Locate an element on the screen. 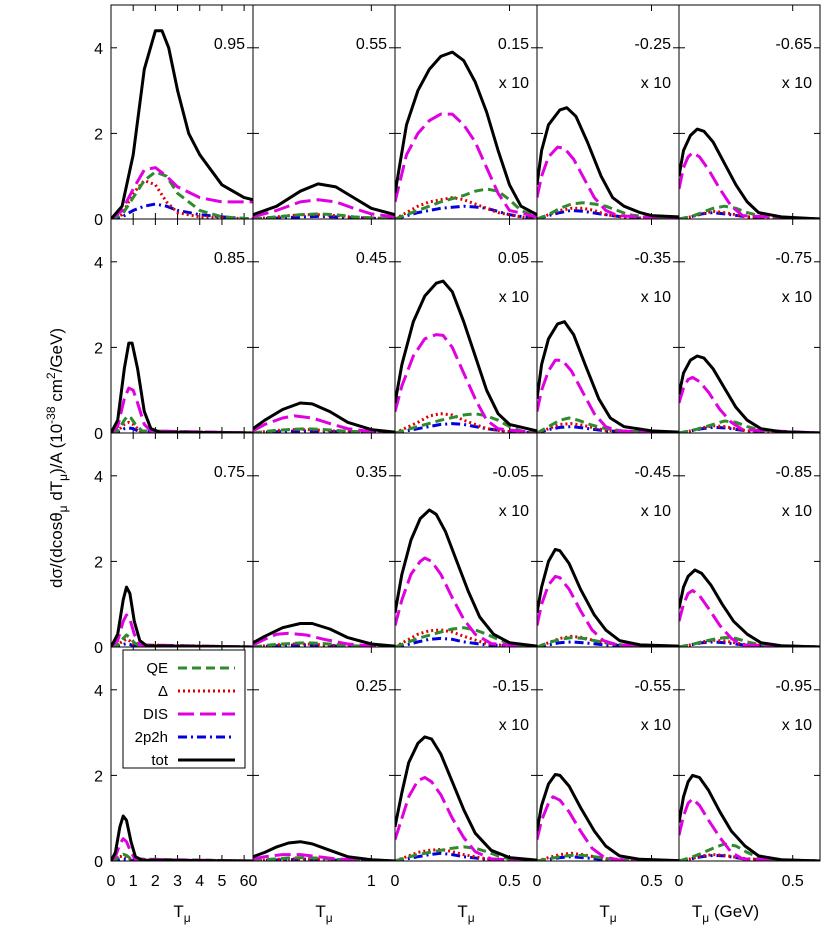  panel-frame is located at coordinates (749, 754).